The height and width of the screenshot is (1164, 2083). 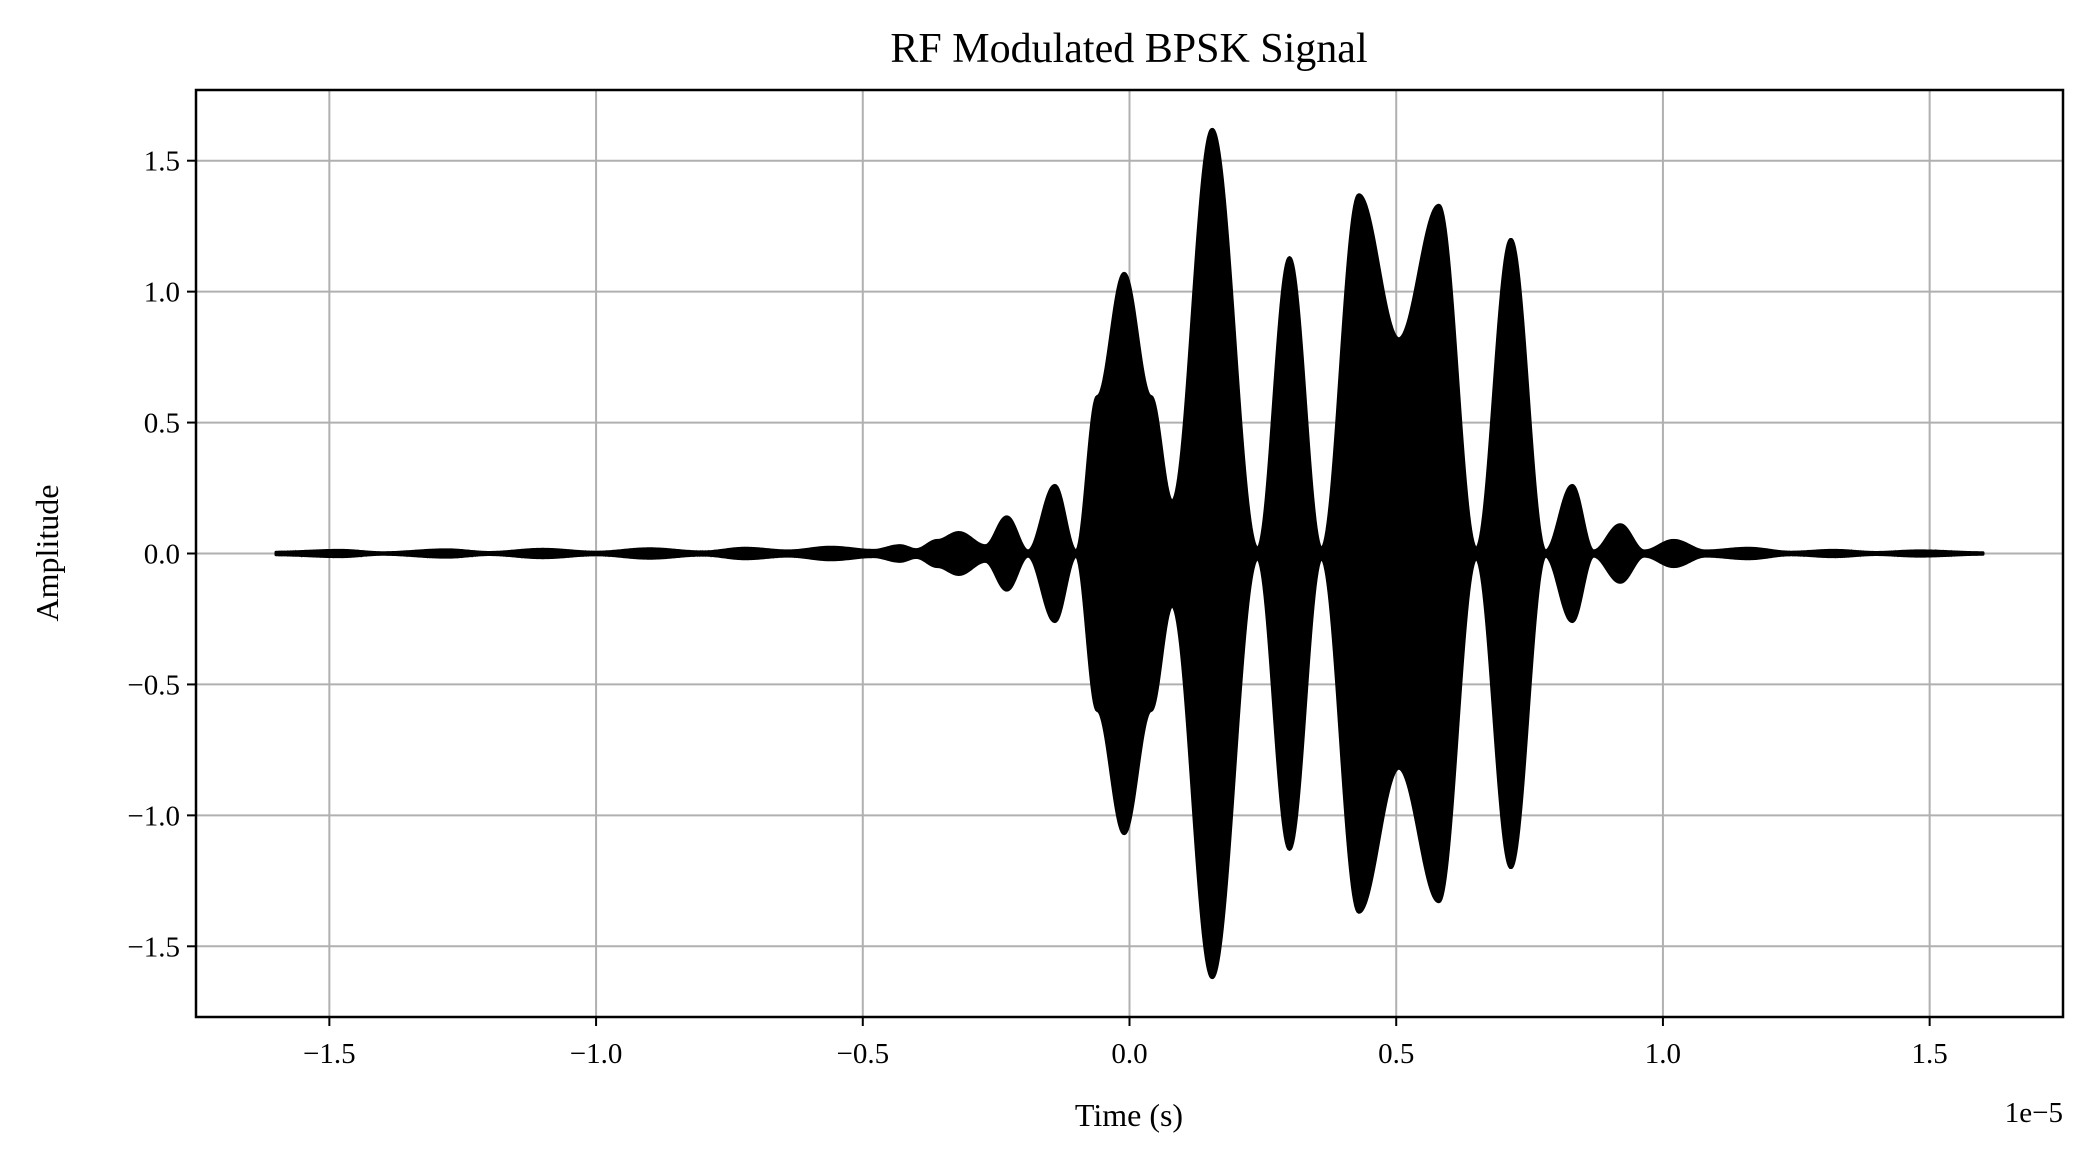 What do you see at coordinates (153, 947) in the screenshot?
I see `y-tick-label: −1.5` at bounding box center [153, 947].